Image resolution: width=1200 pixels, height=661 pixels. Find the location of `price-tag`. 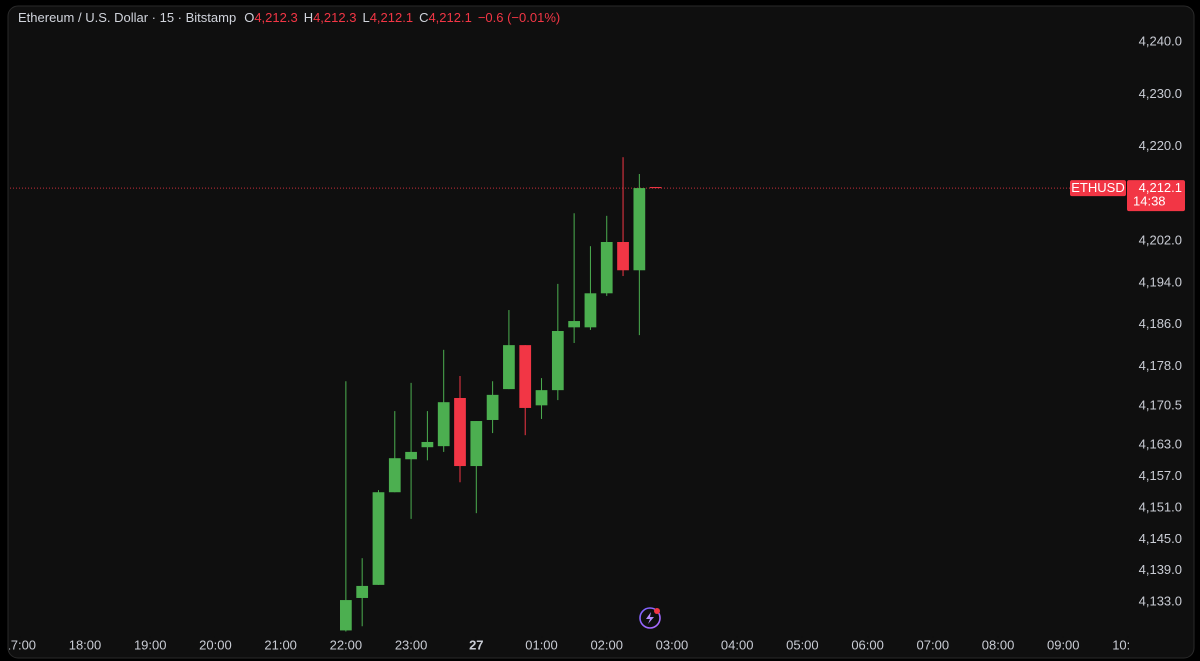

price-tag is located at coordinates (1156, 196).